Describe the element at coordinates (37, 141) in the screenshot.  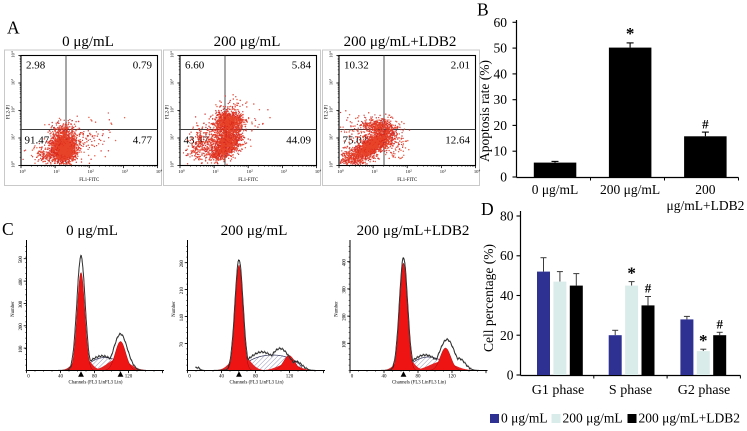
I see `svg-text: 91.47` at that location.